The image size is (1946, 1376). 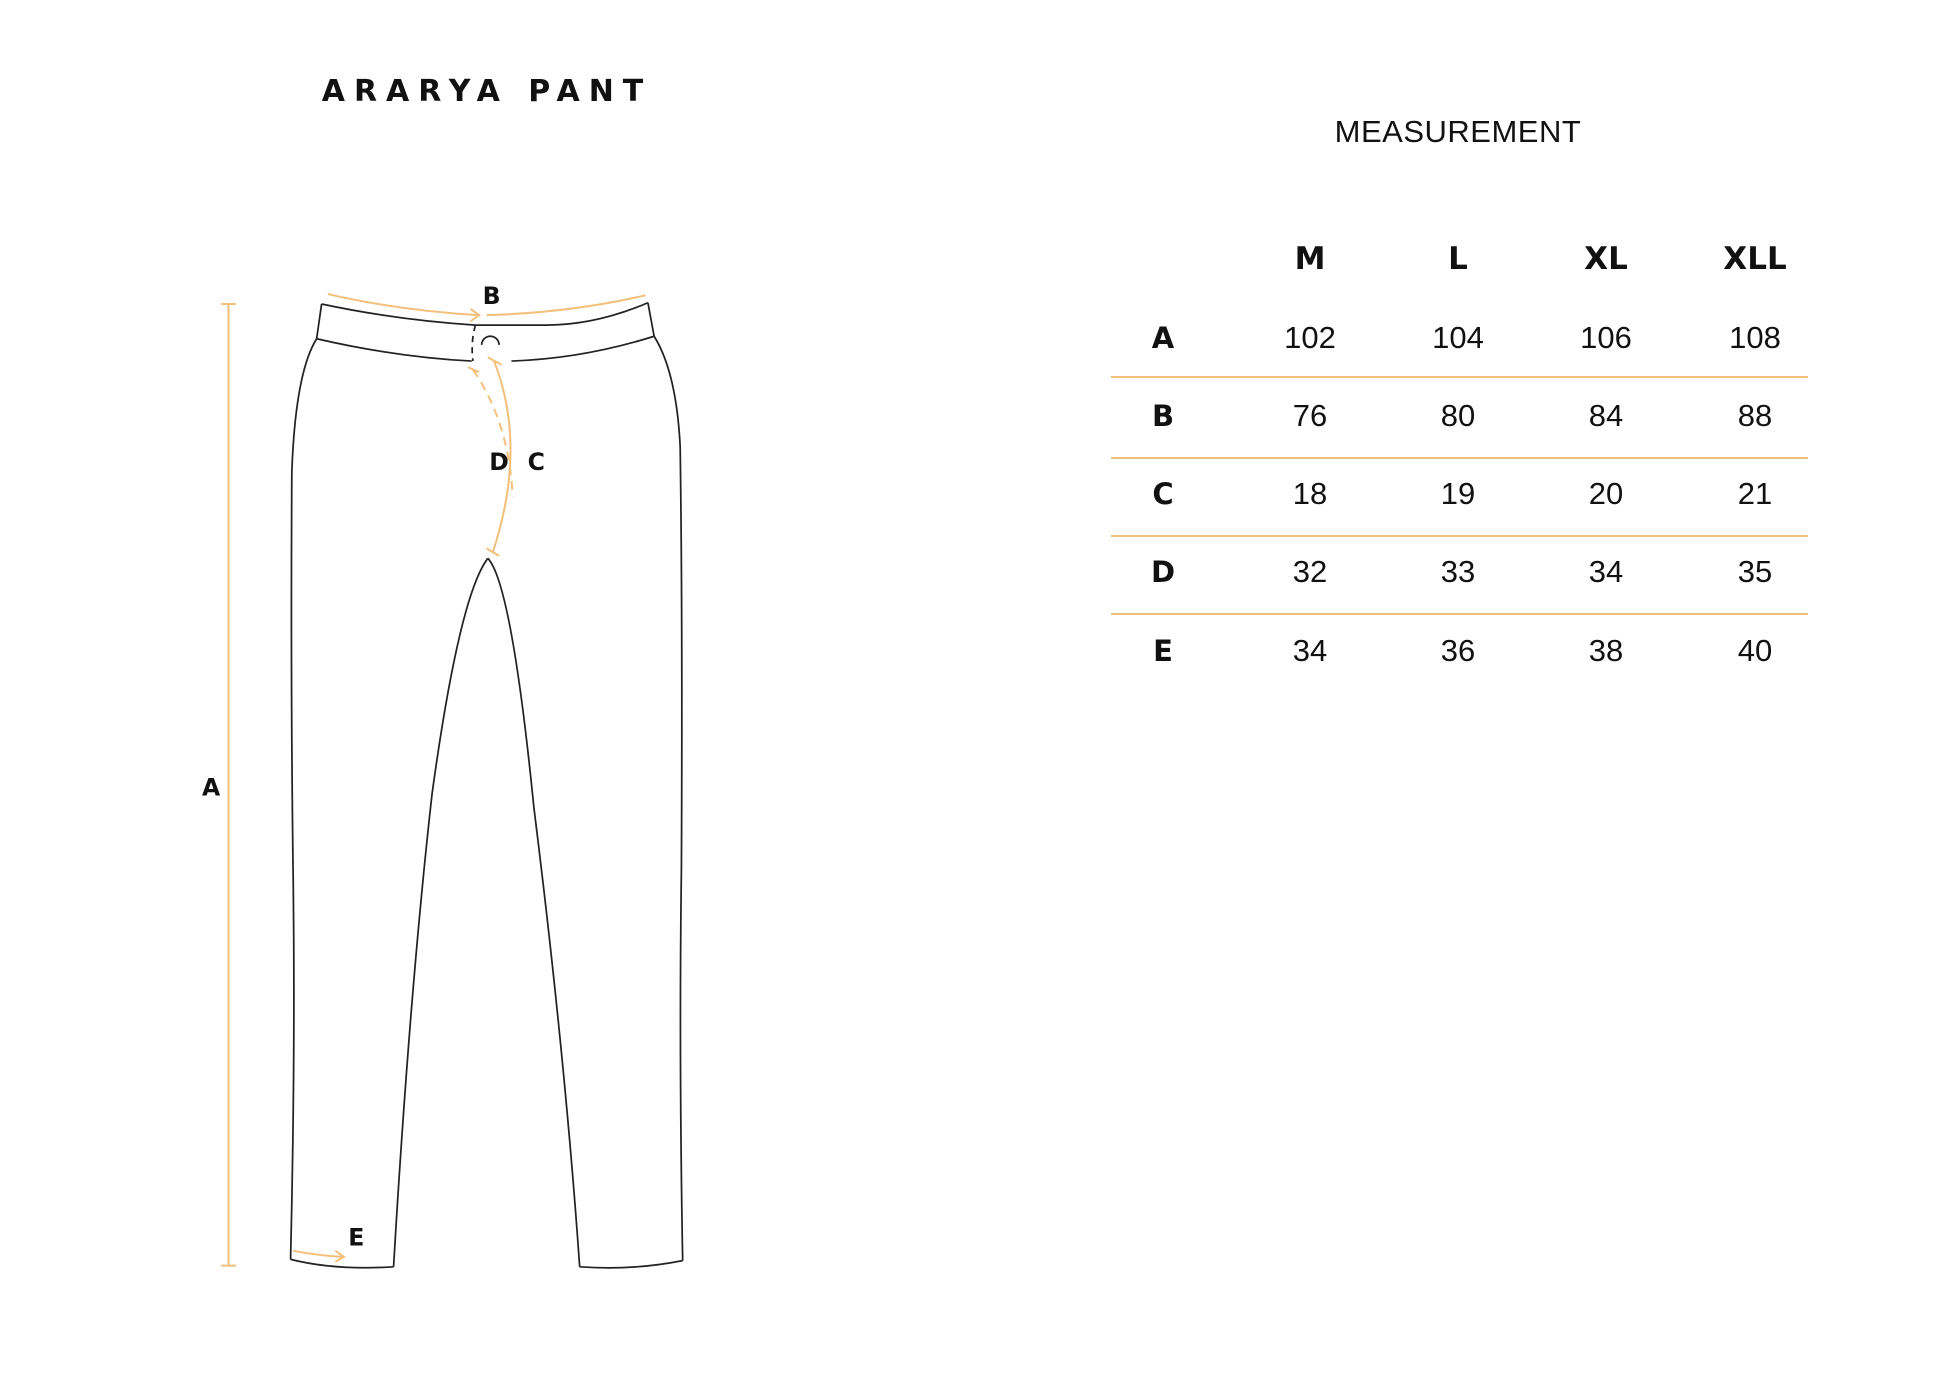 What do you see at coordinates (499, 462) in the screenshot?
I see `label-d: D` at bounding box center [499, 462].